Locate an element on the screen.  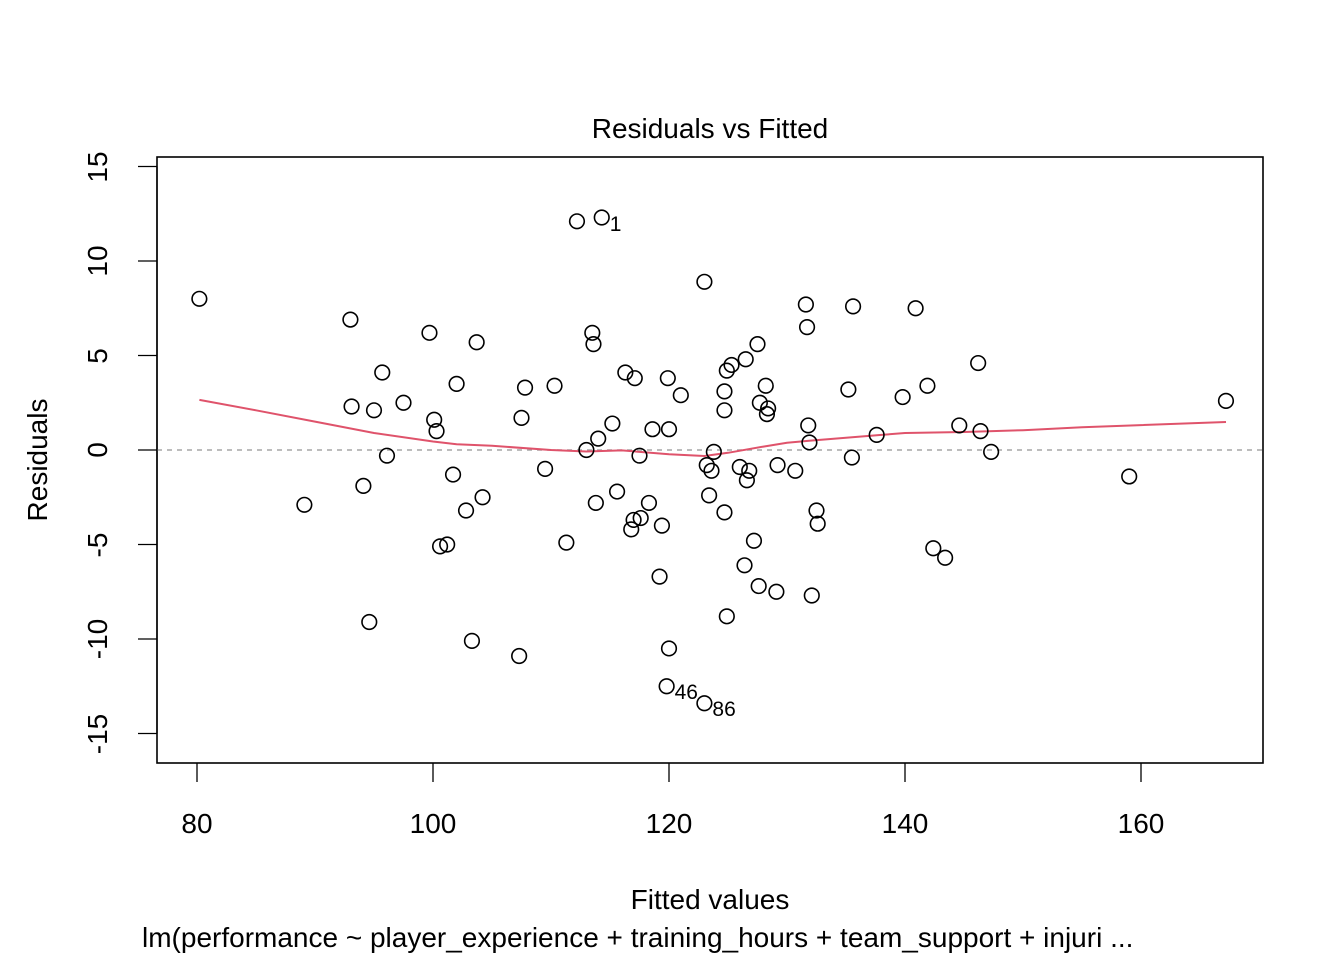
x-tick-label: 140 is located at coordinates (905, 823).